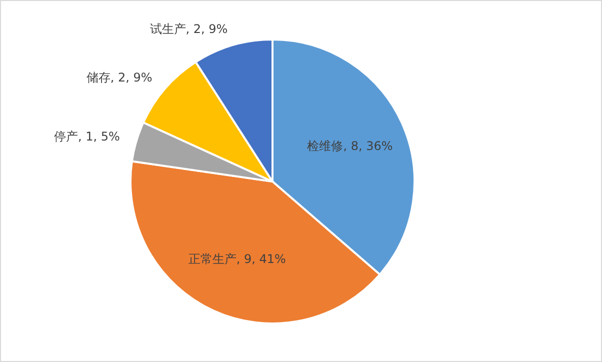  I want to click on slice-label: 正常生产, 9, 41%, so click(237, 259).